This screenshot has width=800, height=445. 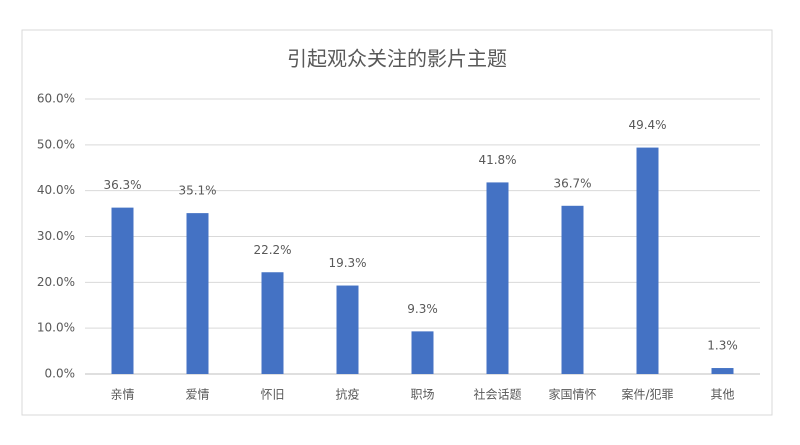 What do you see at coordinates (572, 394) in the screenshot?
I see `x-tick-label: 家国情怀` at bounding box center [572, 394].